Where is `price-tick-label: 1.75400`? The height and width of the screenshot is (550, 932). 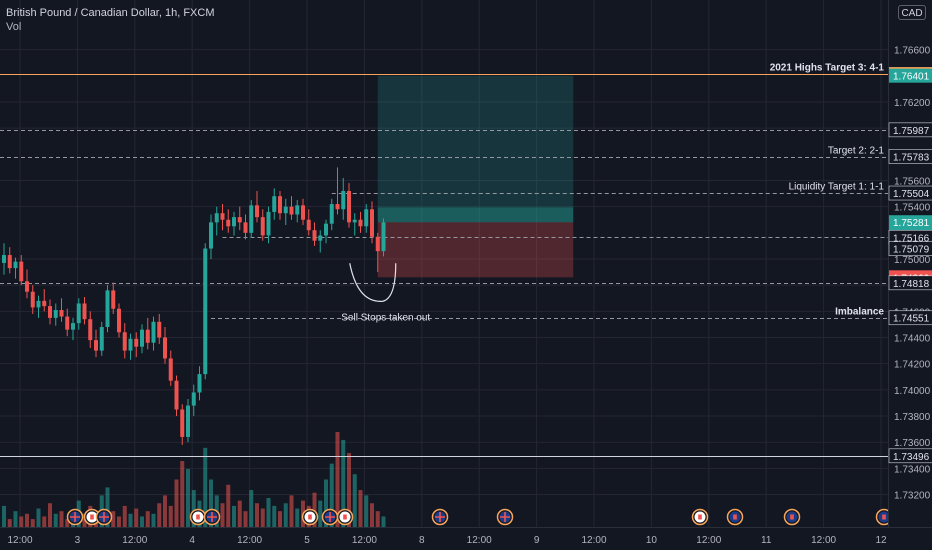 price-tick-label: 1.75400 is located at coordinates (912, 208).